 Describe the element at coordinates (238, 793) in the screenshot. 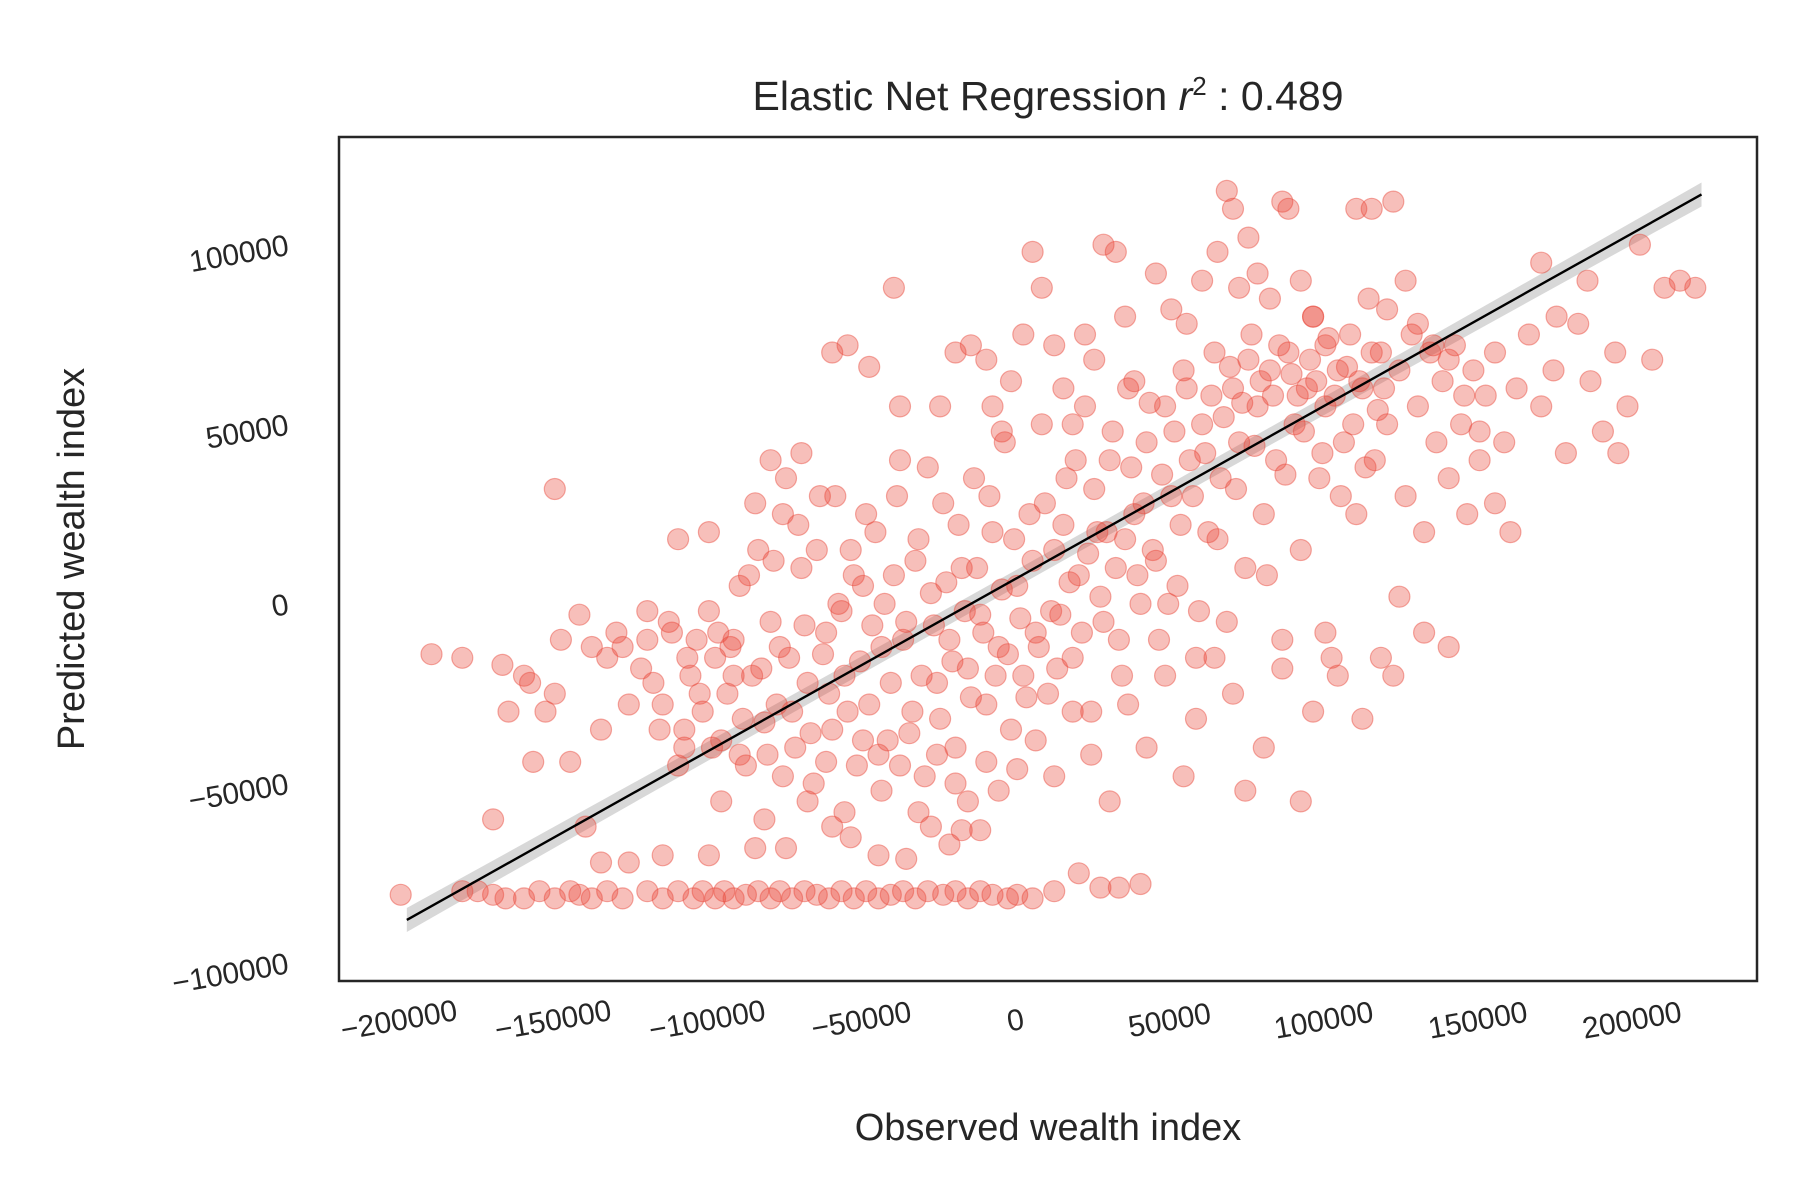

I see `y-tick-label: −50000` at that location.